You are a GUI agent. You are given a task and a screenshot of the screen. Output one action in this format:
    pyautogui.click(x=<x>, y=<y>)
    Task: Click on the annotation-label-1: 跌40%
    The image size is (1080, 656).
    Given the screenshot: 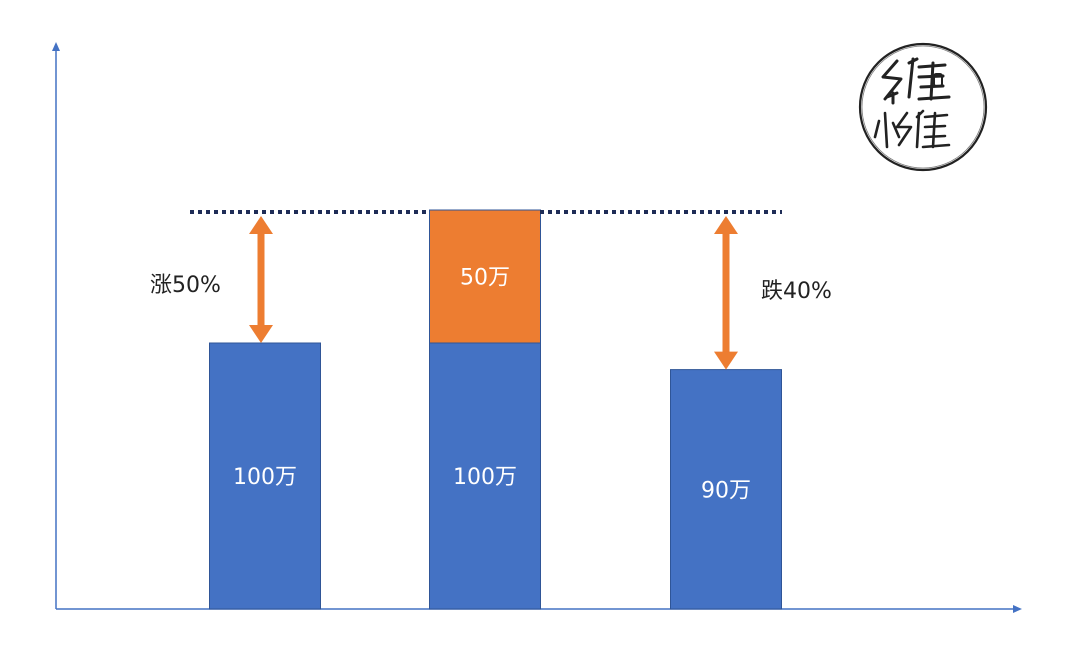 What is the action you would take?
    pyautogui.click(x=796, y=291)
    